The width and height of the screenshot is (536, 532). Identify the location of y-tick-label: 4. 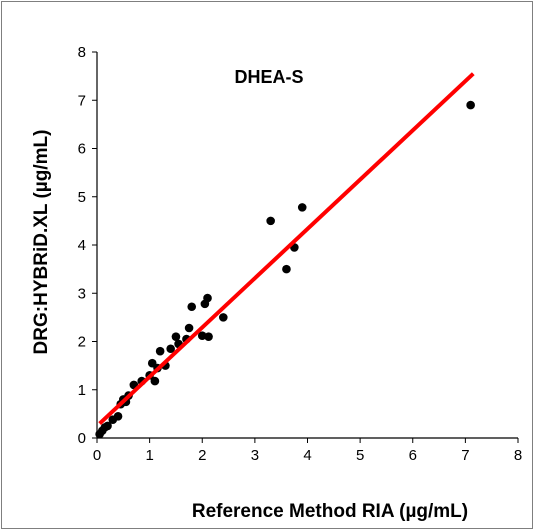
(82, 245).